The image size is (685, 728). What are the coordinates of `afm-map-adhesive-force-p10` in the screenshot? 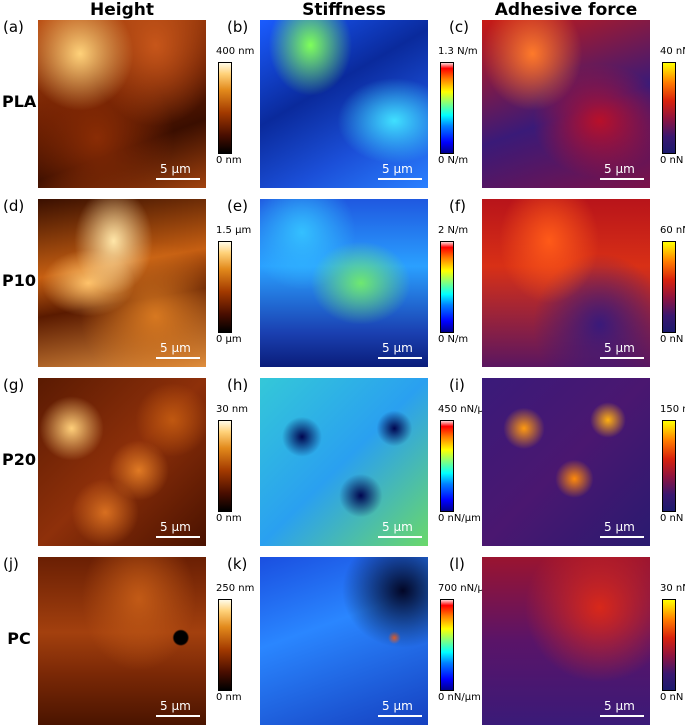 It's located at (566, 283).